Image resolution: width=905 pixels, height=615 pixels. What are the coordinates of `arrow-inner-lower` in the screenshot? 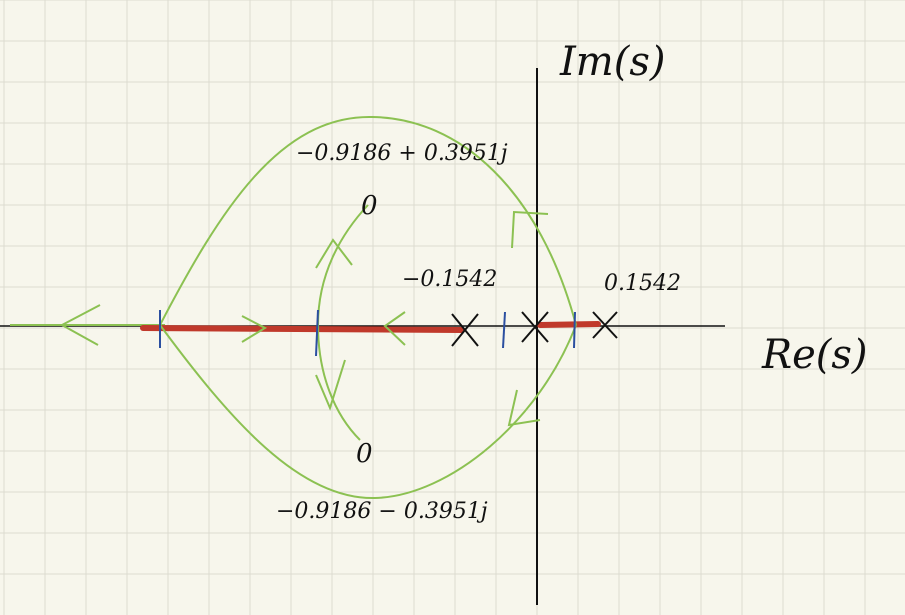 It's located at (330, 385).